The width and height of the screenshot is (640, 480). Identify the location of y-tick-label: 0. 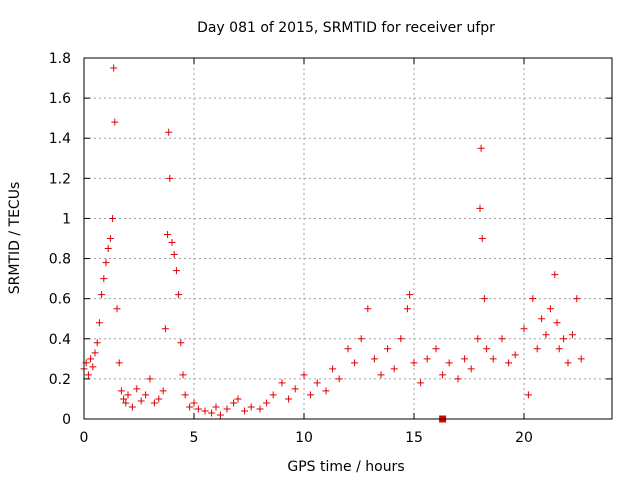
(66, 420).